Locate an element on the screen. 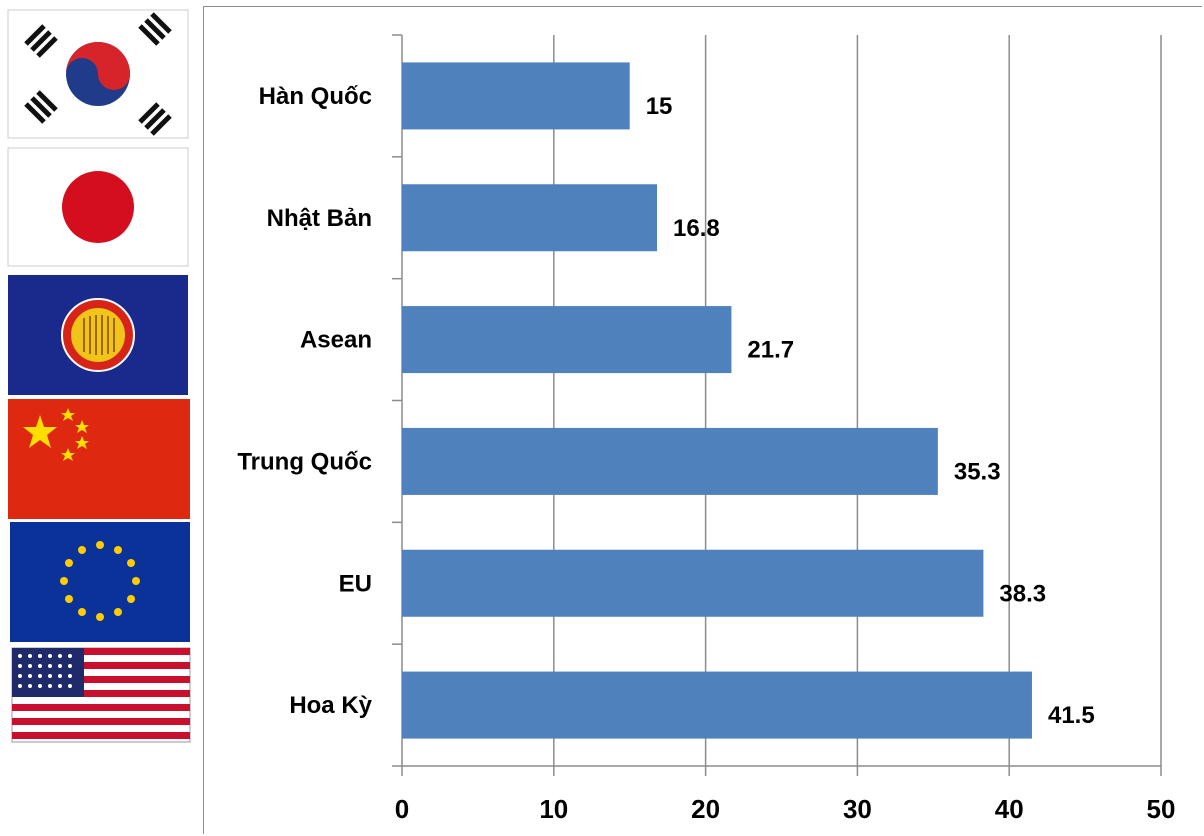 This screenshot has width=1204, height=836. x-tick-label: 30 is located at coordinates (857, 809).